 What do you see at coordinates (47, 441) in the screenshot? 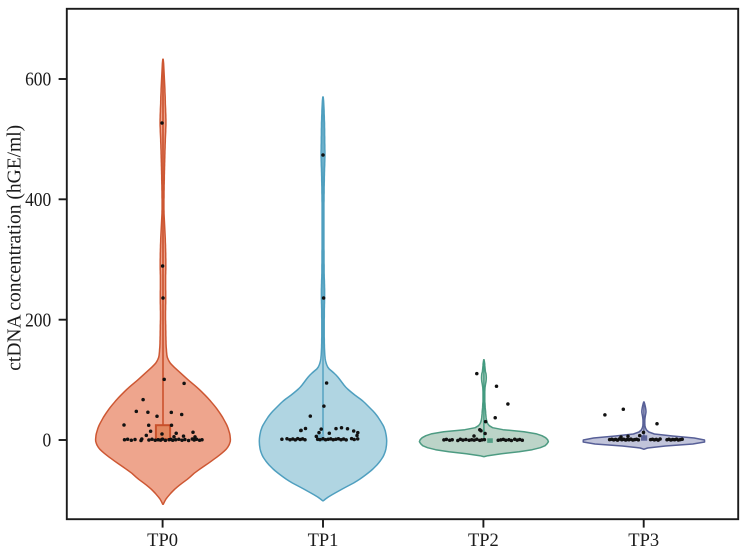
I see `svg-text: 0` at bounding box center [47, 441].